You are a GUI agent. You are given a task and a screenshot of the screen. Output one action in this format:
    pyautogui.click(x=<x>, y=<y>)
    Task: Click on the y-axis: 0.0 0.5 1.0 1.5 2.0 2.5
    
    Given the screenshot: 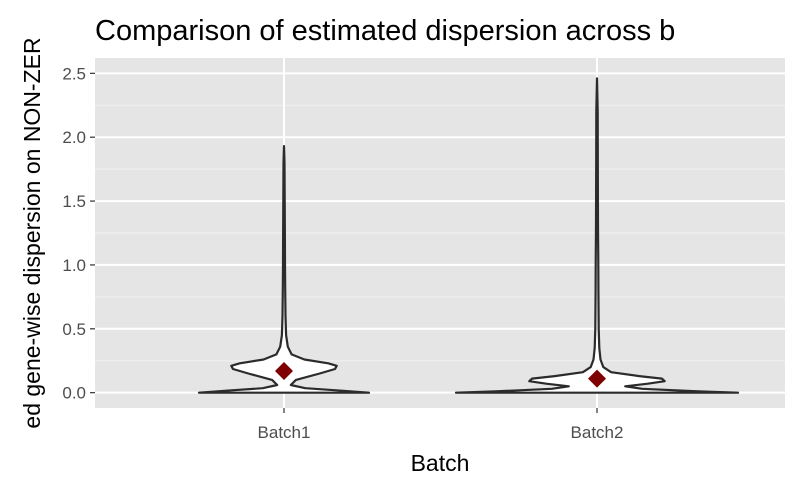 What is the action you would take?
    pyautogui.click(x=78, y=233)
    